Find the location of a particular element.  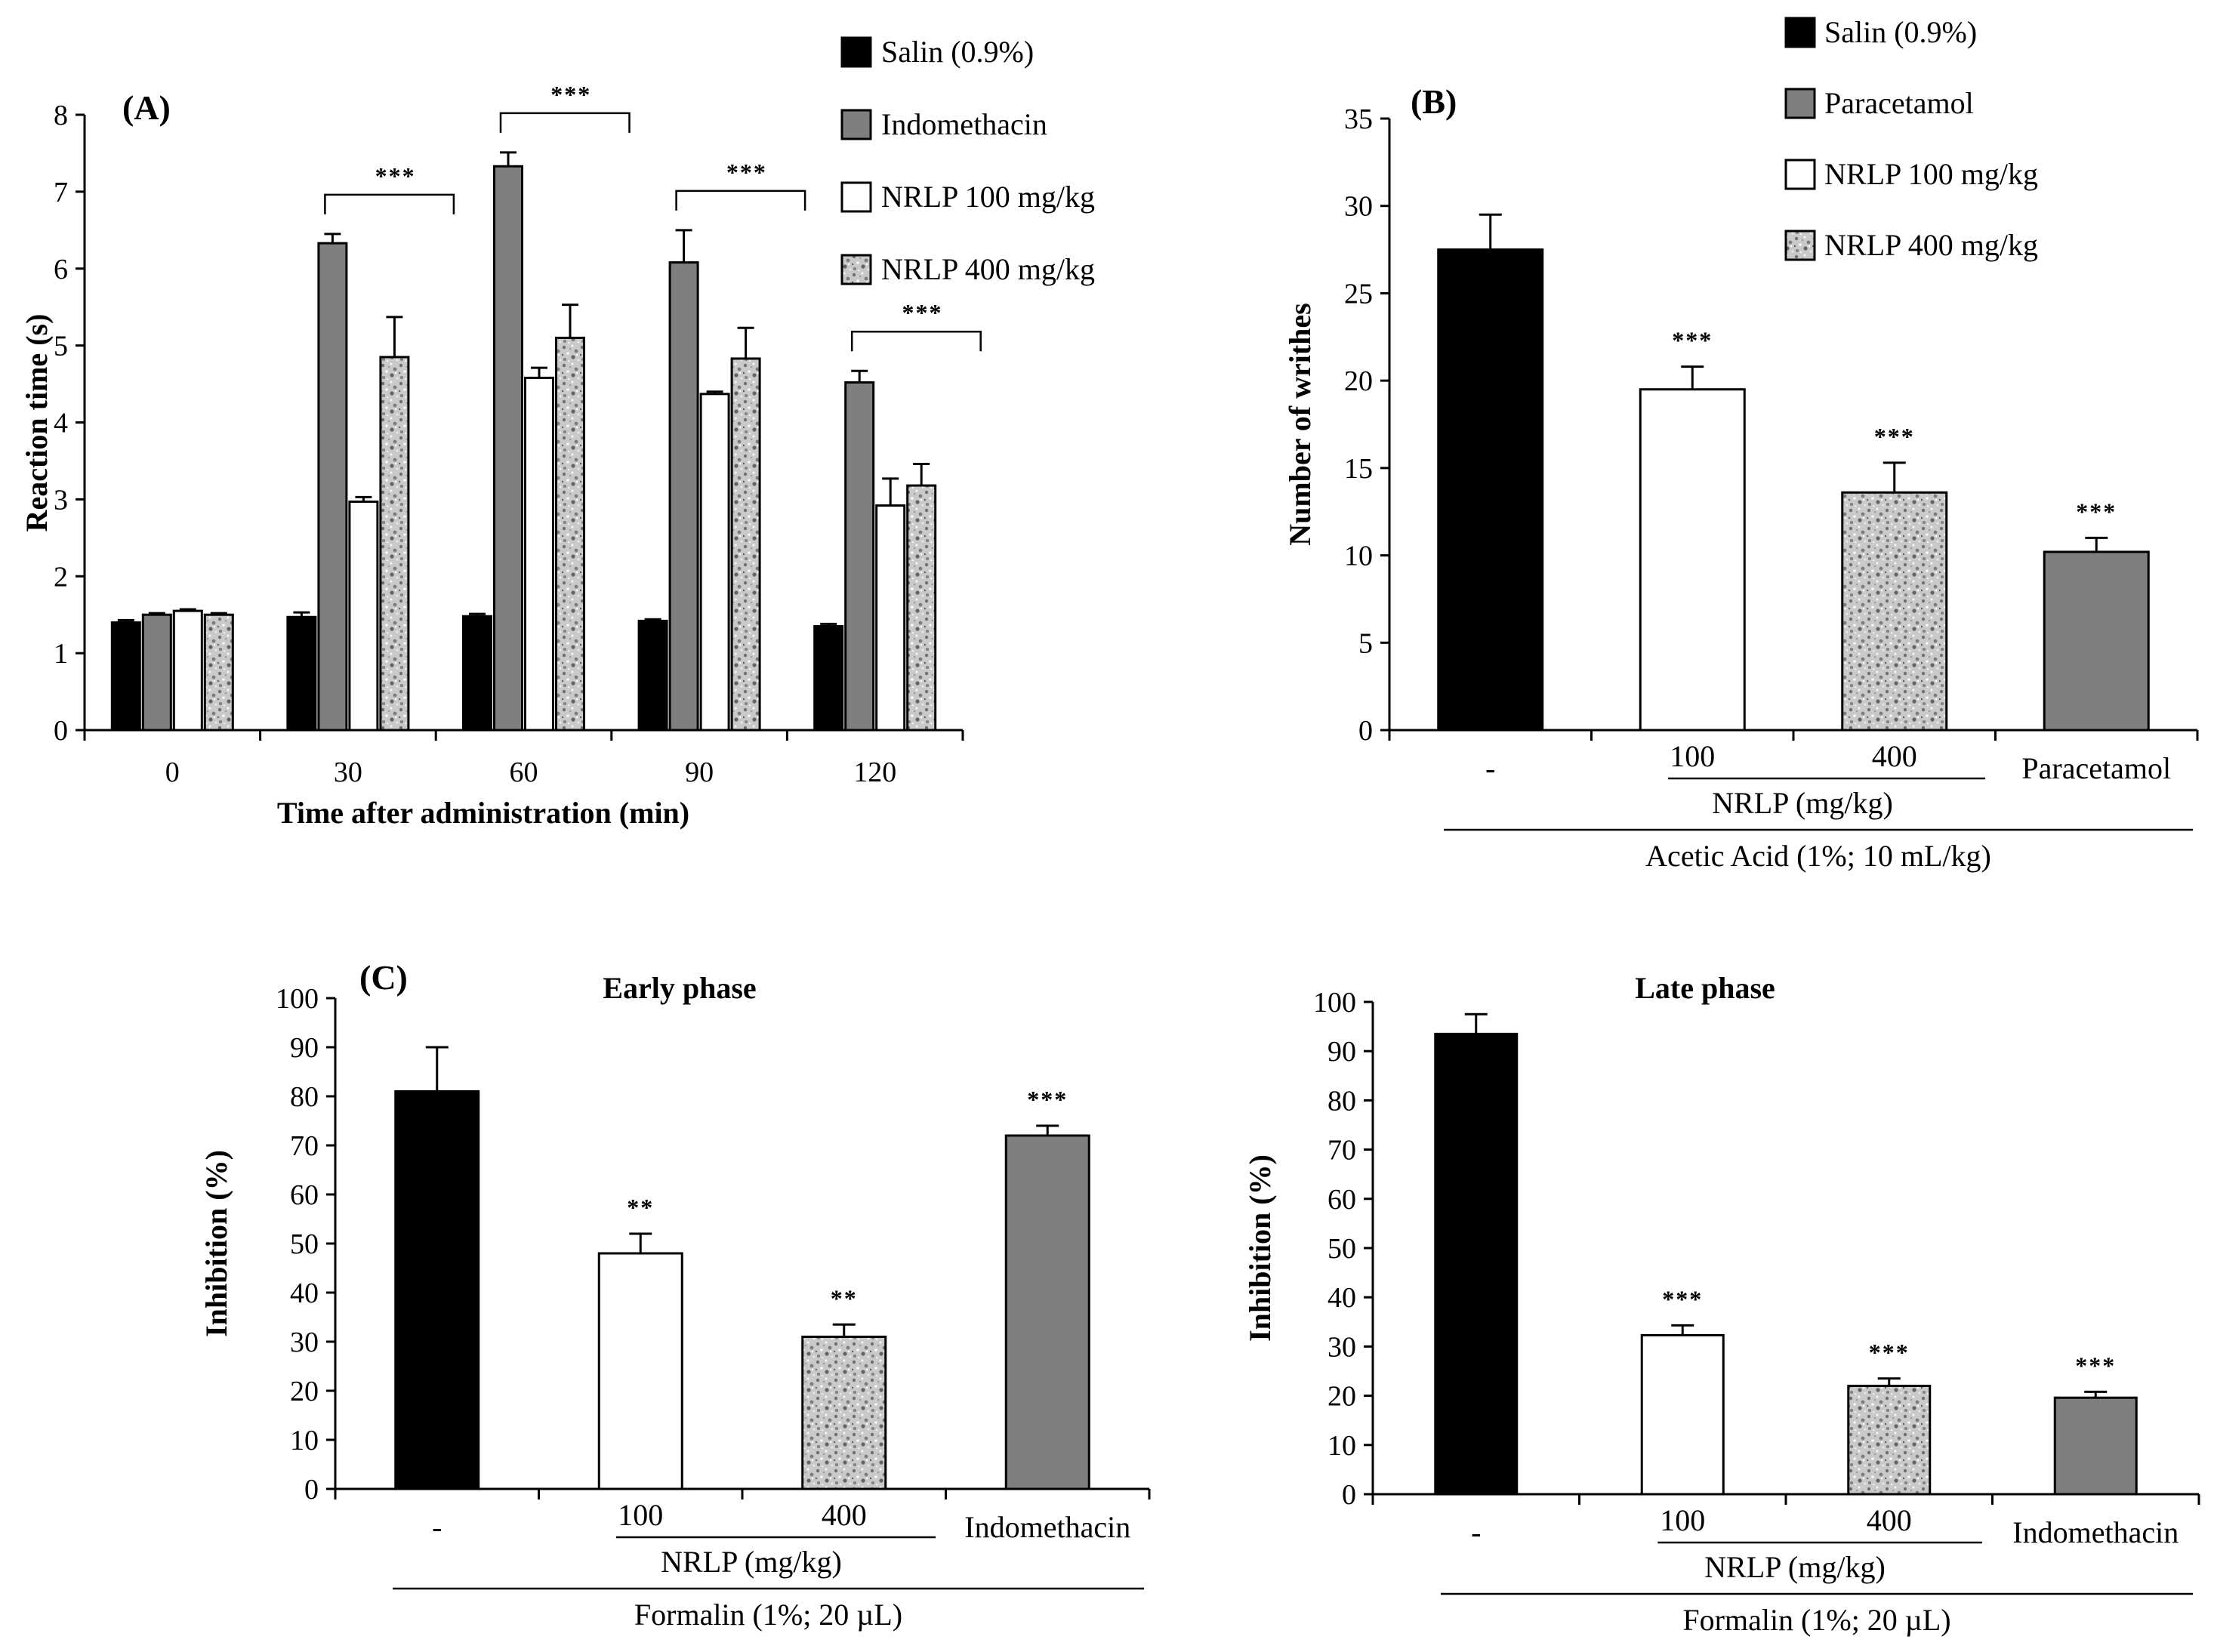

x-tick-label: 60 is located at coordinates (524, 772).